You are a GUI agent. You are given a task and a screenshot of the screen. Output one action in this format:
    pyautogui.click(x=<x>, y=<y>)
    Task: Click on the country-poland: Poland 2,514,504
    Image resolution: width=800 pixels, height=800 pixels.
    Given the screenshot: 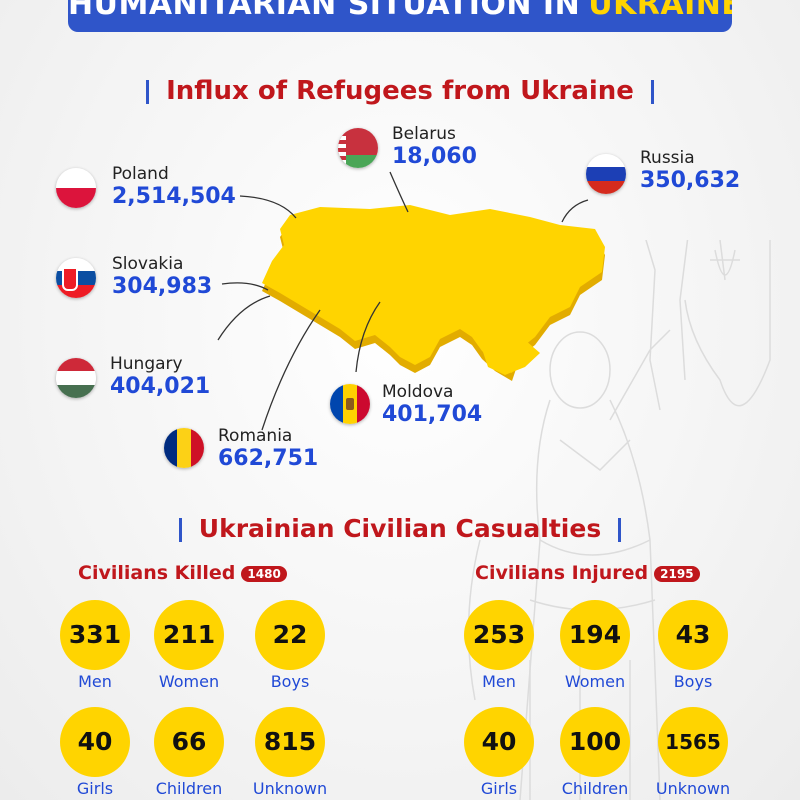 What is the action you would take?
    pyautogui.click(x=174, y=186)
    